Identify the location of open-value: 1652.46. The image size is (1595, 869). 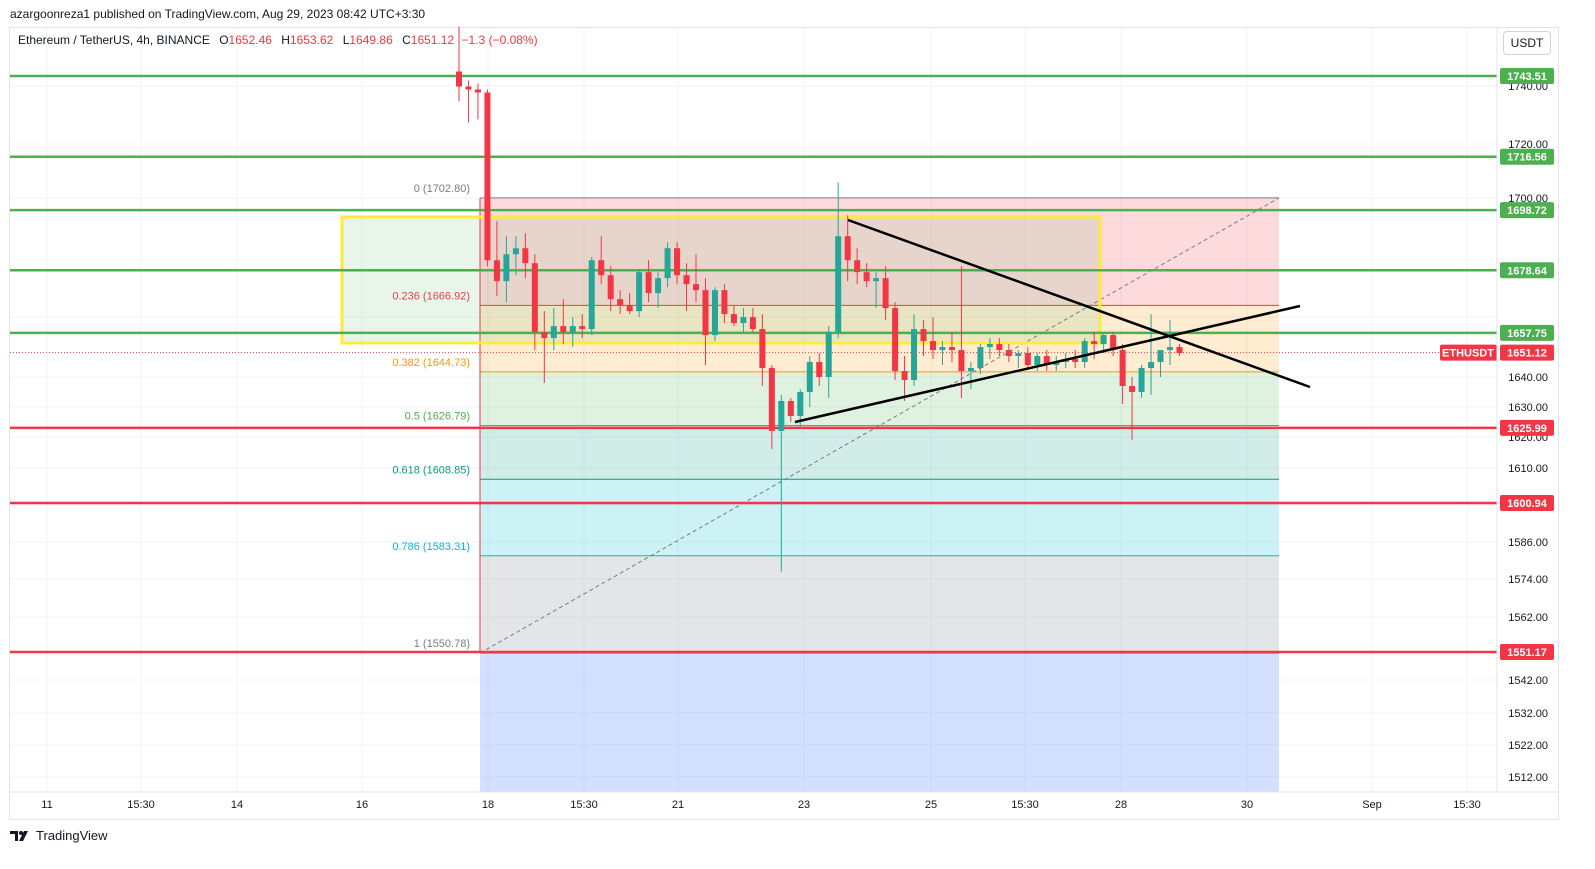
(250, 40).